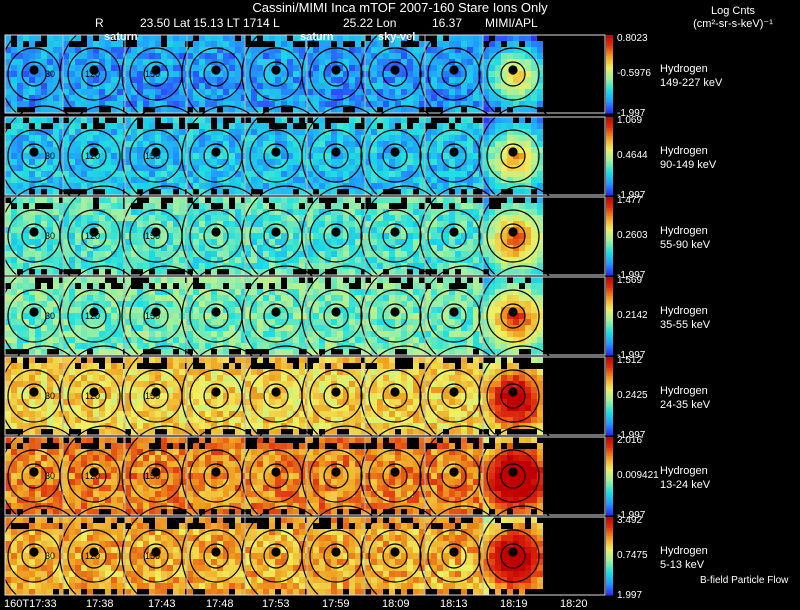 The height and width of the screenshot is (610, 800). I want to click on energy-label-5: 24-35 keV, so click(685, 405).